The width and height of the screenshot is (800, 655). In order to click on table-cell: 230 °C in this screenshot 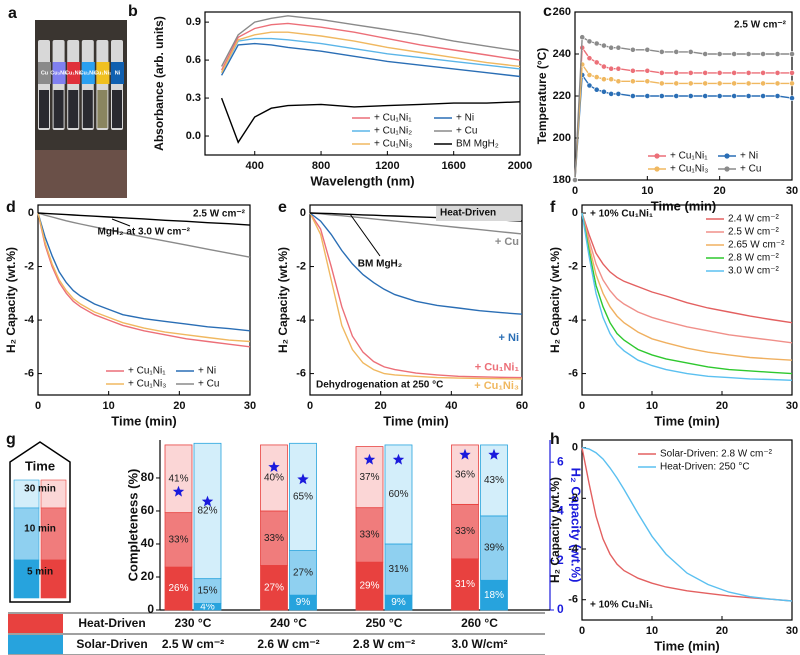, I will do `click(193, 623)`.